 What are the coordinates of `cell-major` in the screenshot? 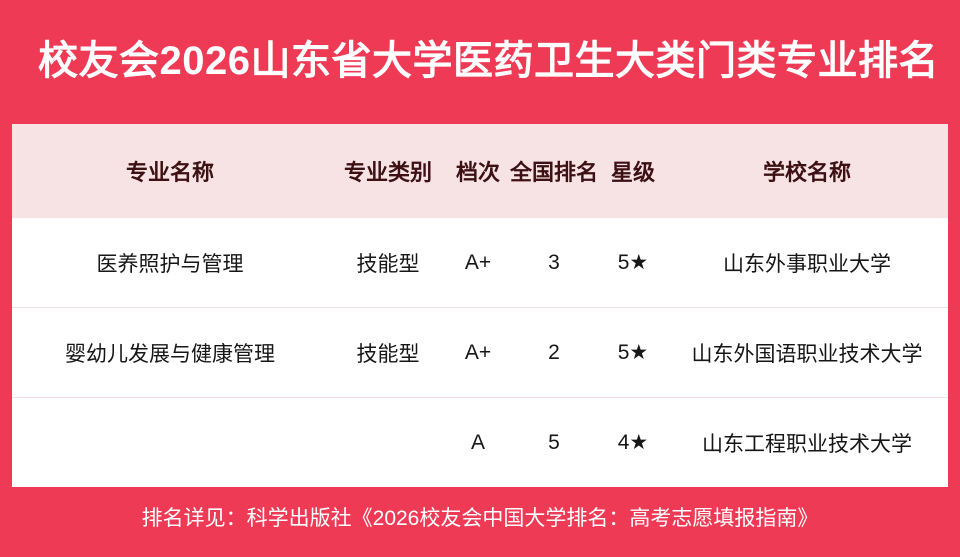 It's located at (170, 442).